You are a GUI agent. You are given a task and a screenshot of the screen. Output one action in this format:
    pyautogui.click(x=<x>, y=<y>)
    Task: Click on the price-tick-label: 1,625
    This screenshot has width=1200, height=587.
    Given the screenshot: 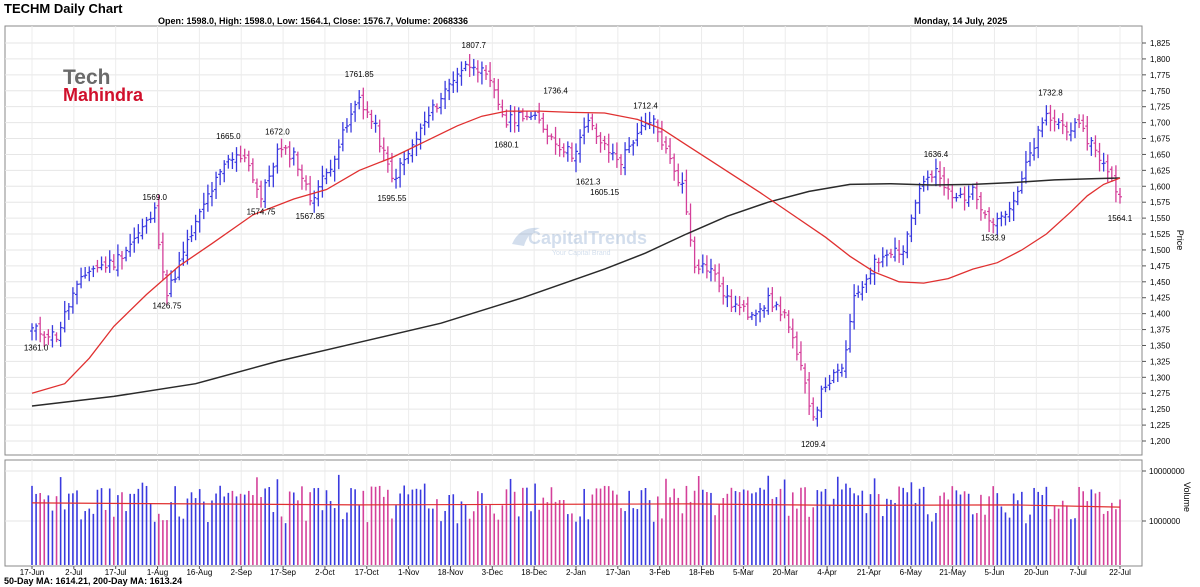 What is the action you would take?
    pyautogui.click(x=1160, y=170)
    